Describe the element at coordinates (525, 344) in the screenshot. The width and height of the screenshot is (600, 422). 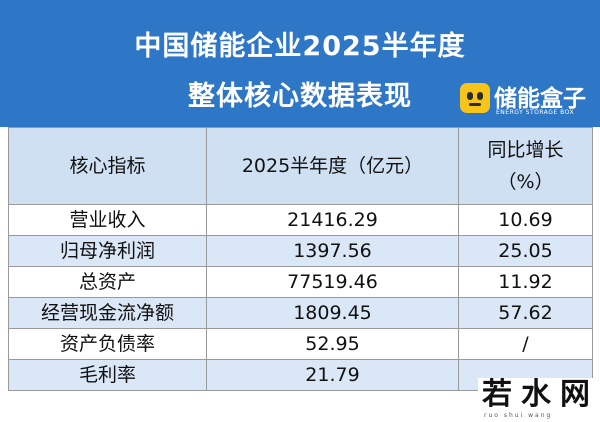
I see `growth-cell: /` at that location.